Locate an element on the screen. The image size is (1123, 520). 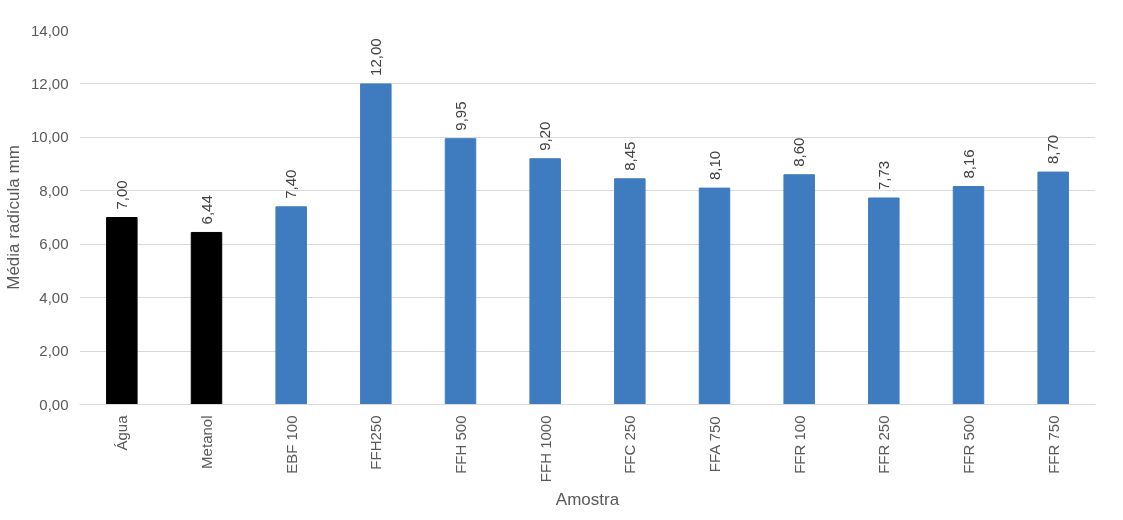
y-tick-label: 14,00 is located at coordinates (49, 30).